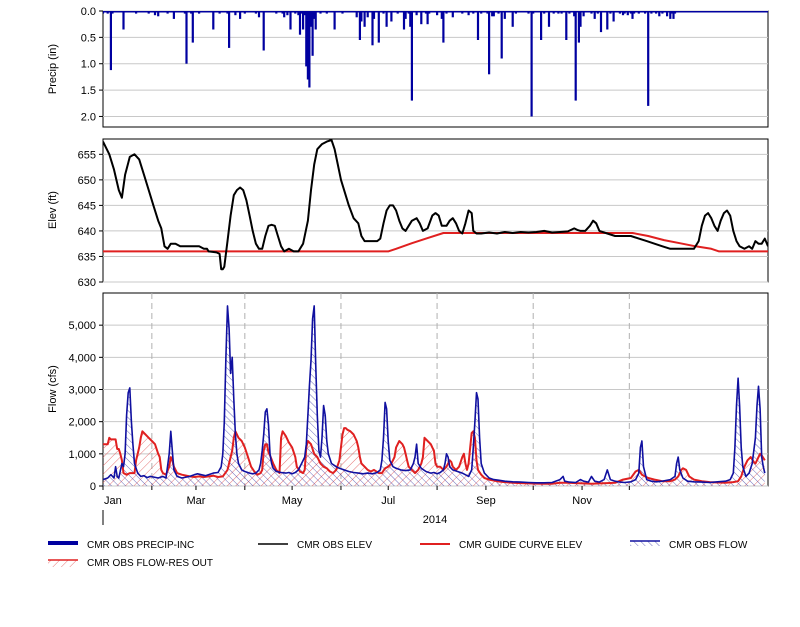  What do you see at coordinates (150, 563) in the screenshot?
I see `legend-label-flow-res-out: CMR OBS FLOW-RES OUT` at bounding box center [150, 563].